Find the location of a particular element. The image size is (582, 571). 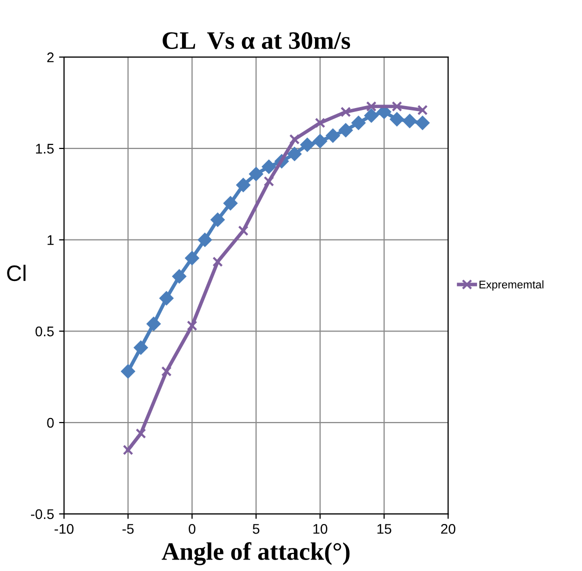

x-tick-label: -5 is located at coordinates (128, 529).